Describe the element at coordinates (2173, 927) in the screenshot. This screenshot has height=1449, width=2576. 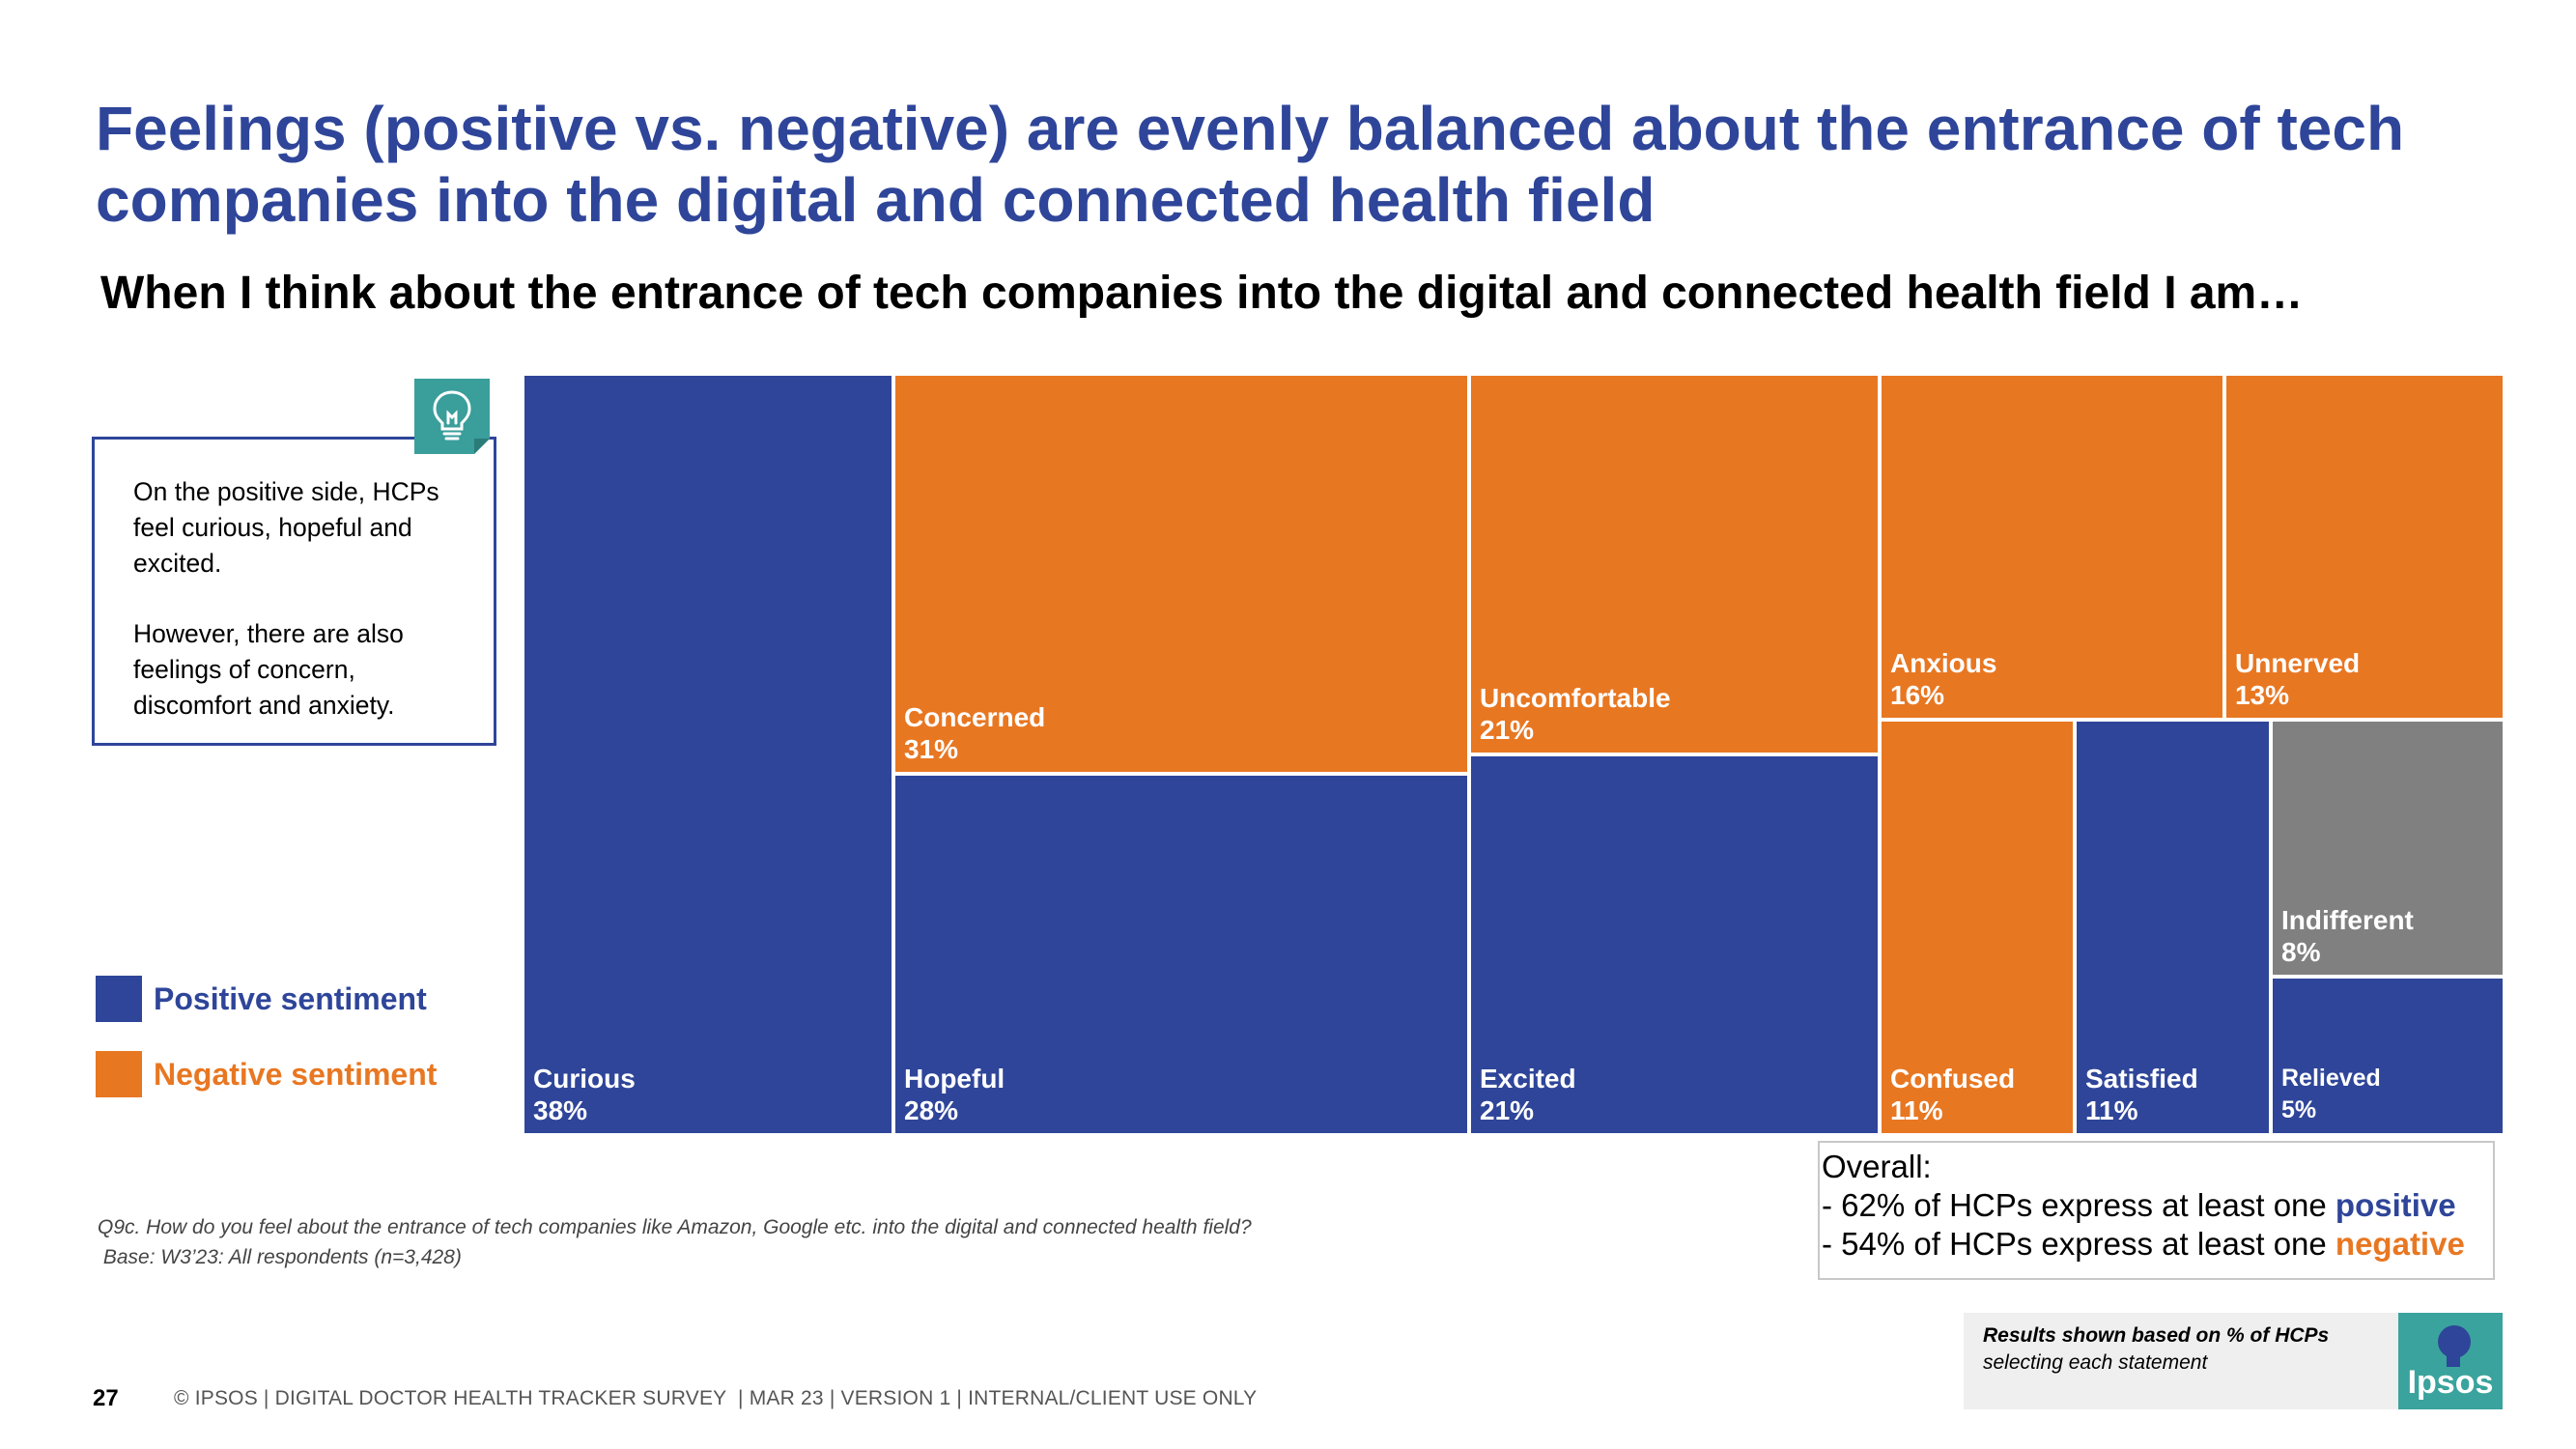
I see `treemap-tile-satisfied: Satisfied 11%` at that location.